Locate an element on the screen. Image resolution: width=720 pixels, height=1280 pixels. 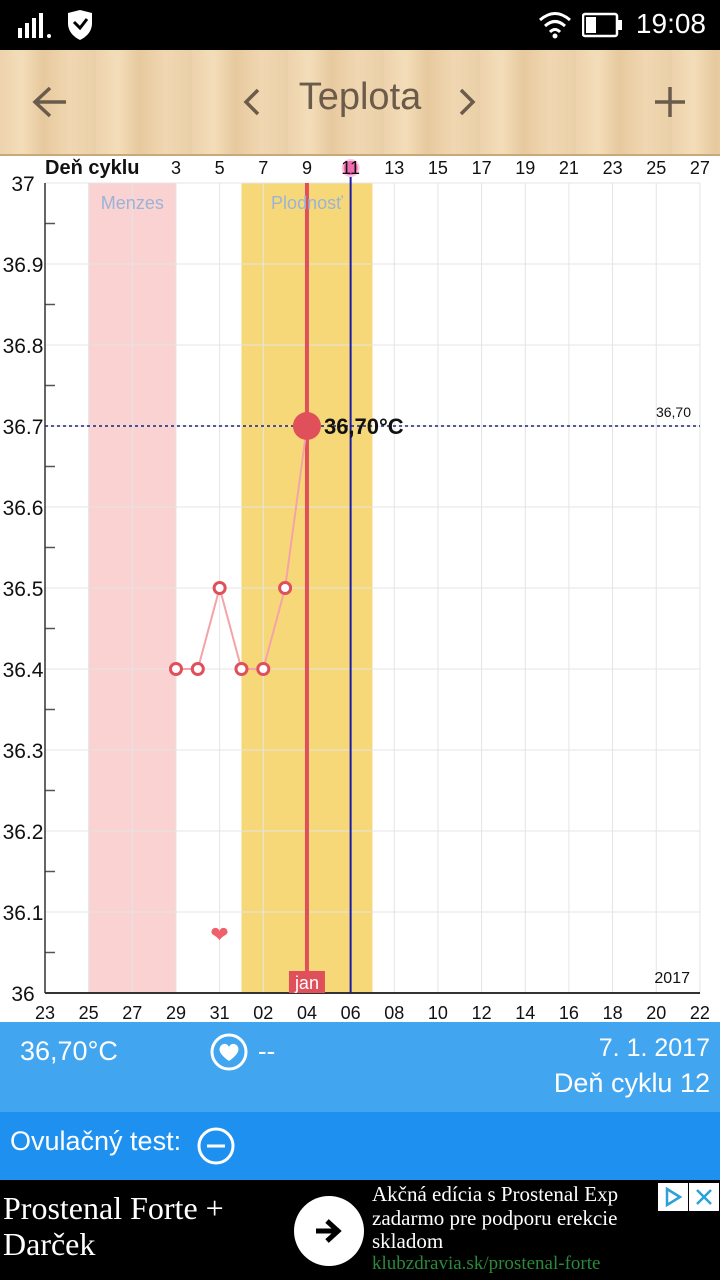
y-tick-label: 36.8 is located at coordinates (23, 346).